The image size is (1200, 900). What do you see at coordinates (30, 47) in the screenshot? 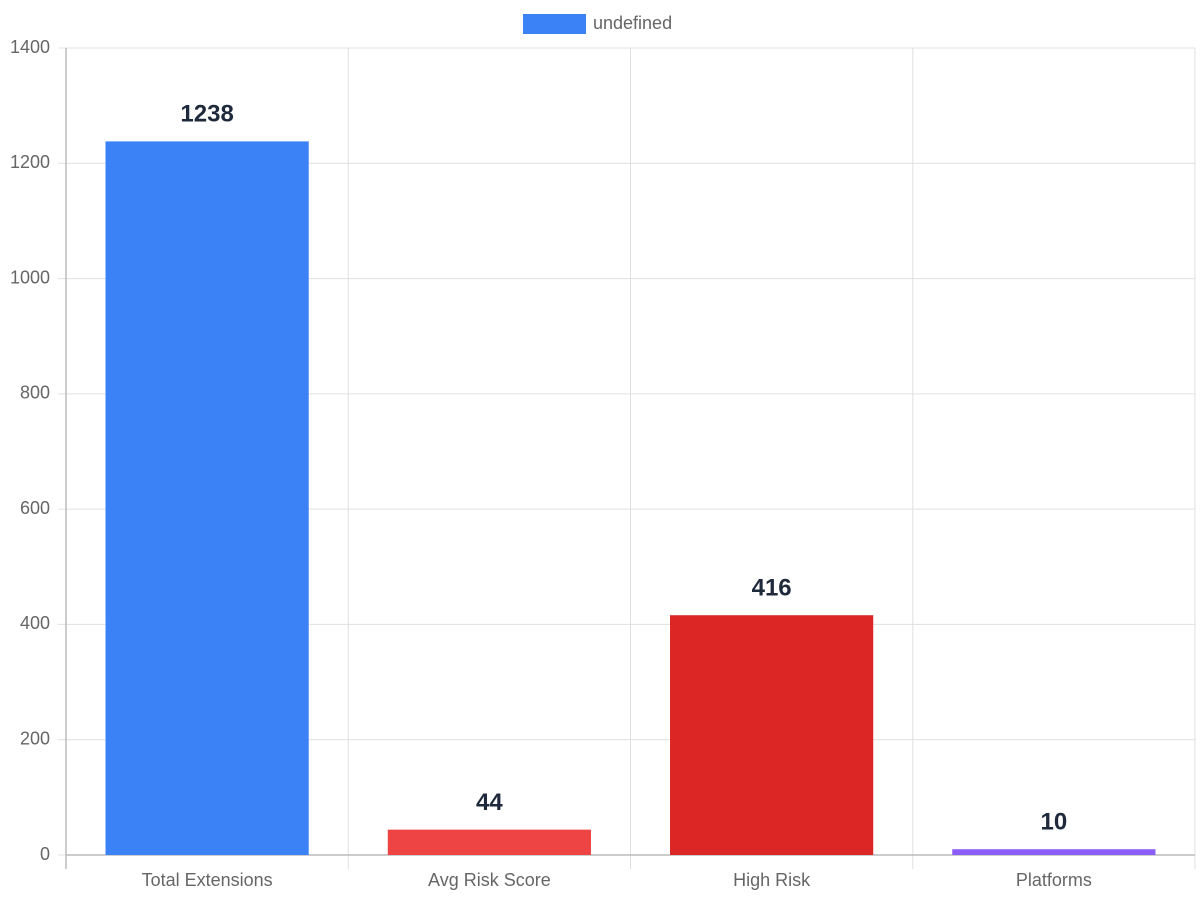
I see `y-tick-label: 1400` at bounding box center [30, 47].